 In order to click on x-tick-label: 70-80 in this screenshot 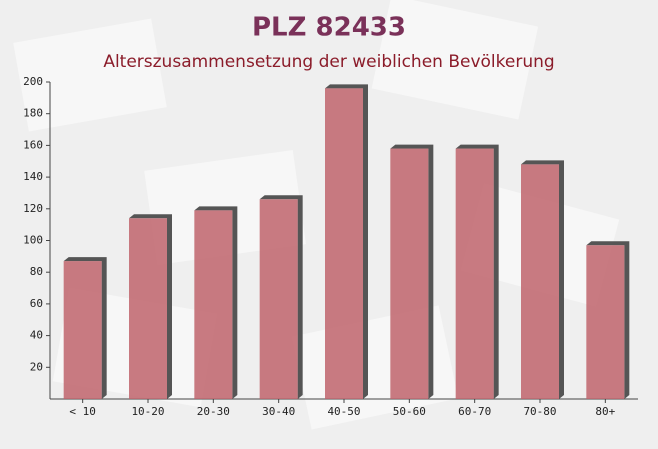, I will do `click(539, 411)`.